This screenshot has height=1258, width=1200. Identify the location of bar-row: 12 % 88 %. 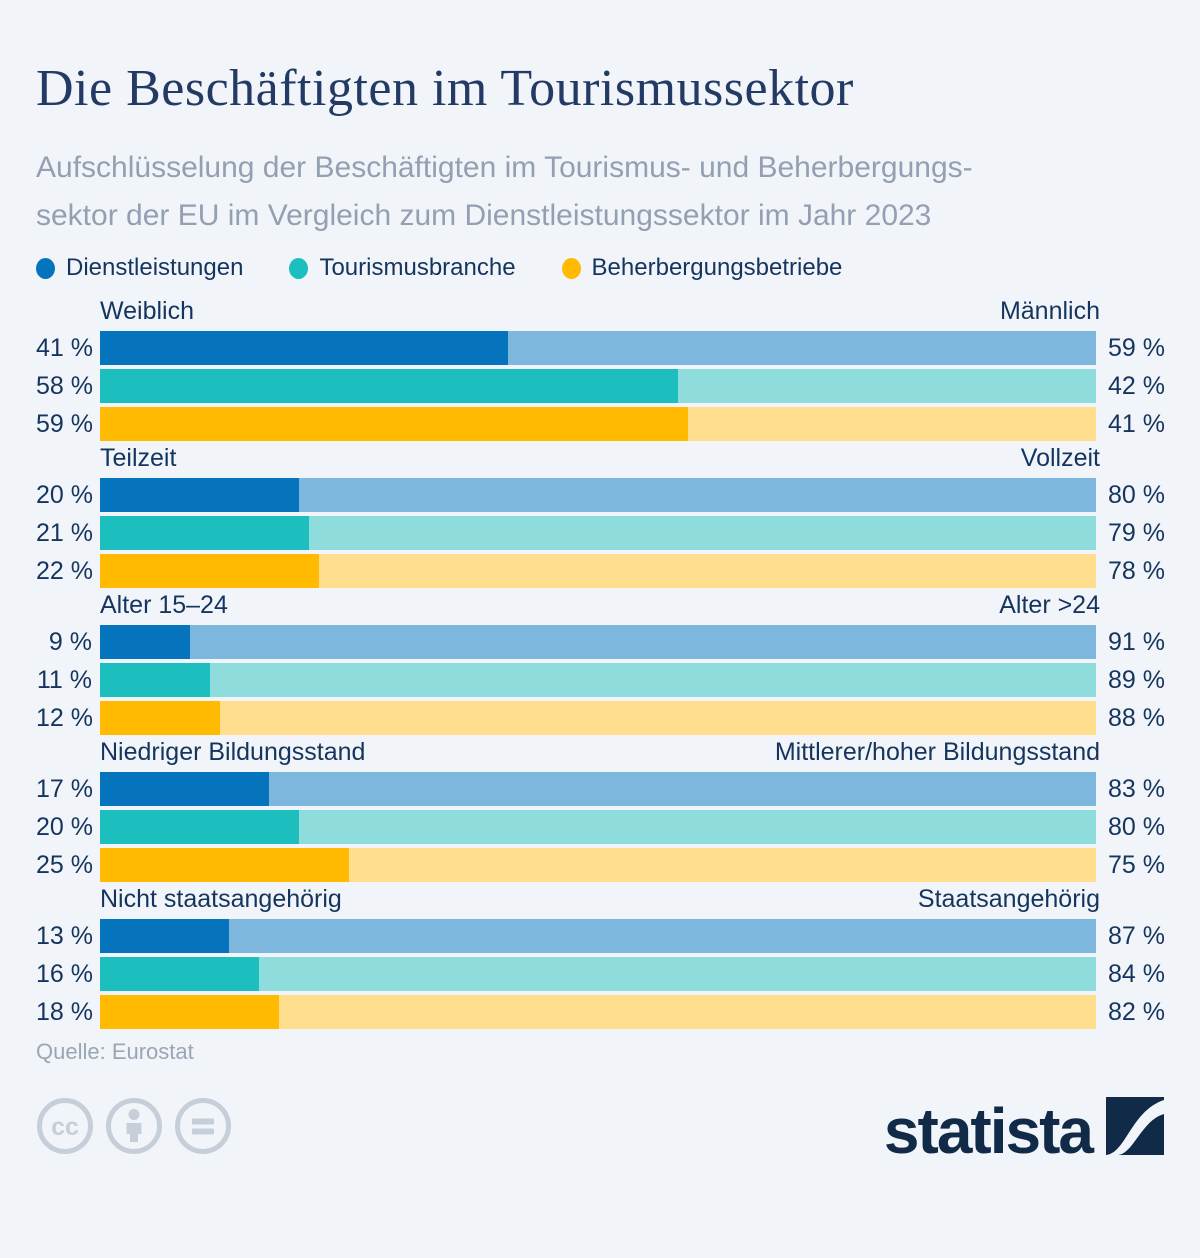
(600, 718).